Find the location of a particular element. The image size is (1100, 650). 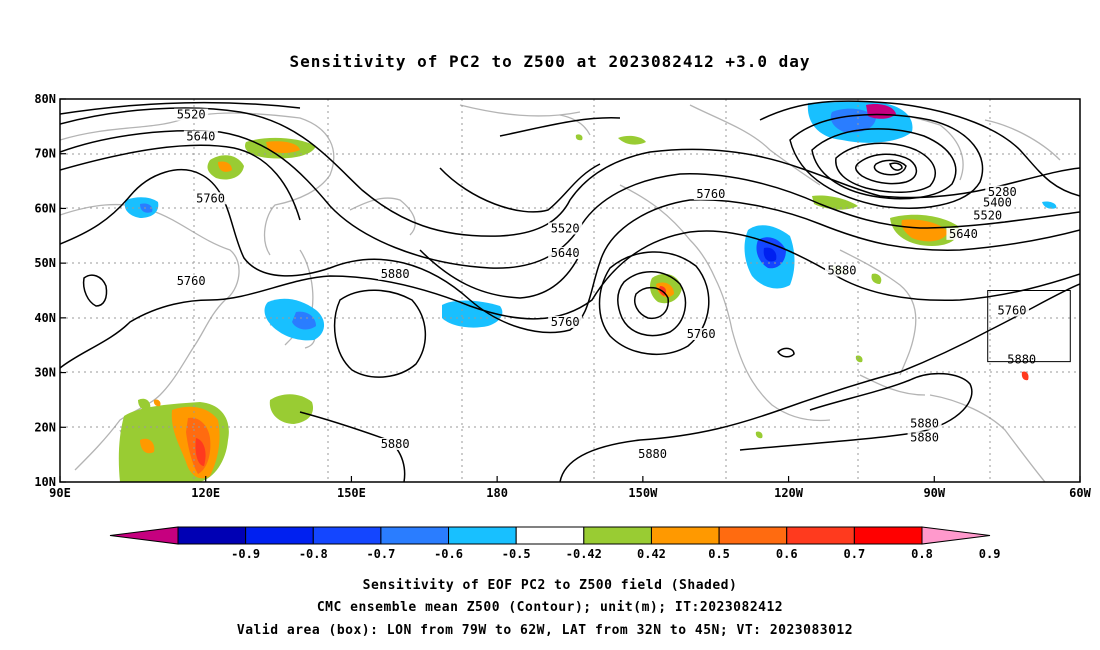

colorbar-level-label: 0.6 is located at coordinates (787, 554).